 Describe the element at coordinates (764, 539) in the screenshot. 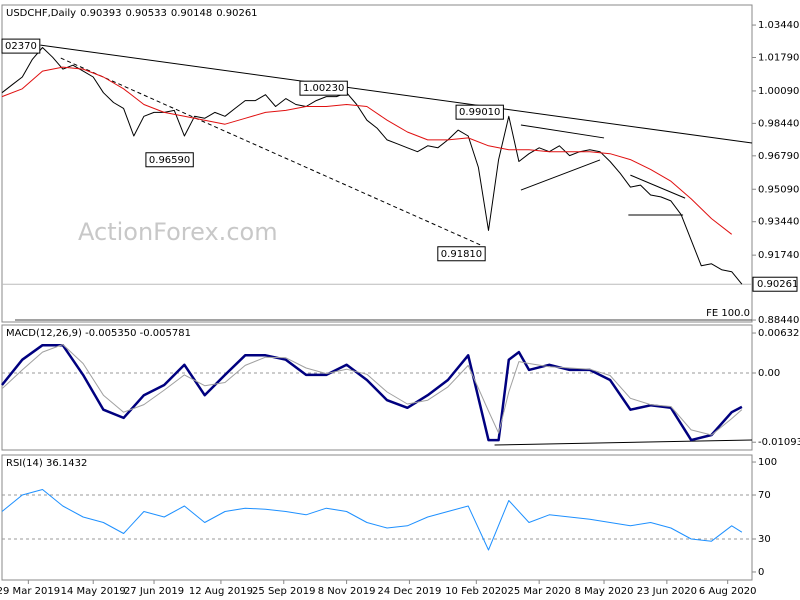

I see `y-tick-label: 30` at that location.